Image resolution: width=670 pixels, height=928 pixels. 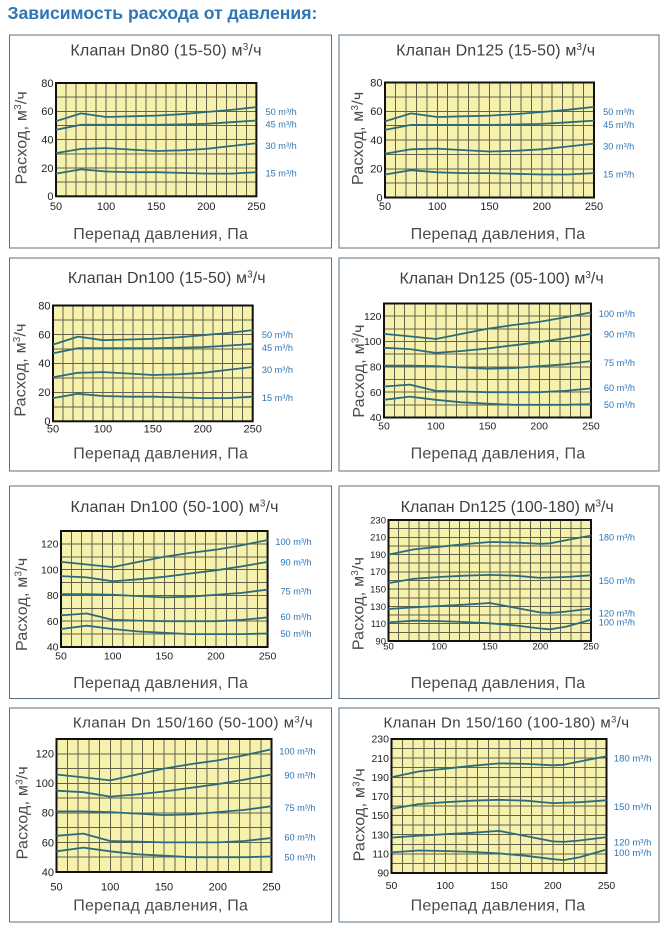 I want to click on svg-text:Клапан Dn 150/160 (100-180) м3: Клапан Dn 150/160 (100-180) м3/ч, so click(x=507, y=723).